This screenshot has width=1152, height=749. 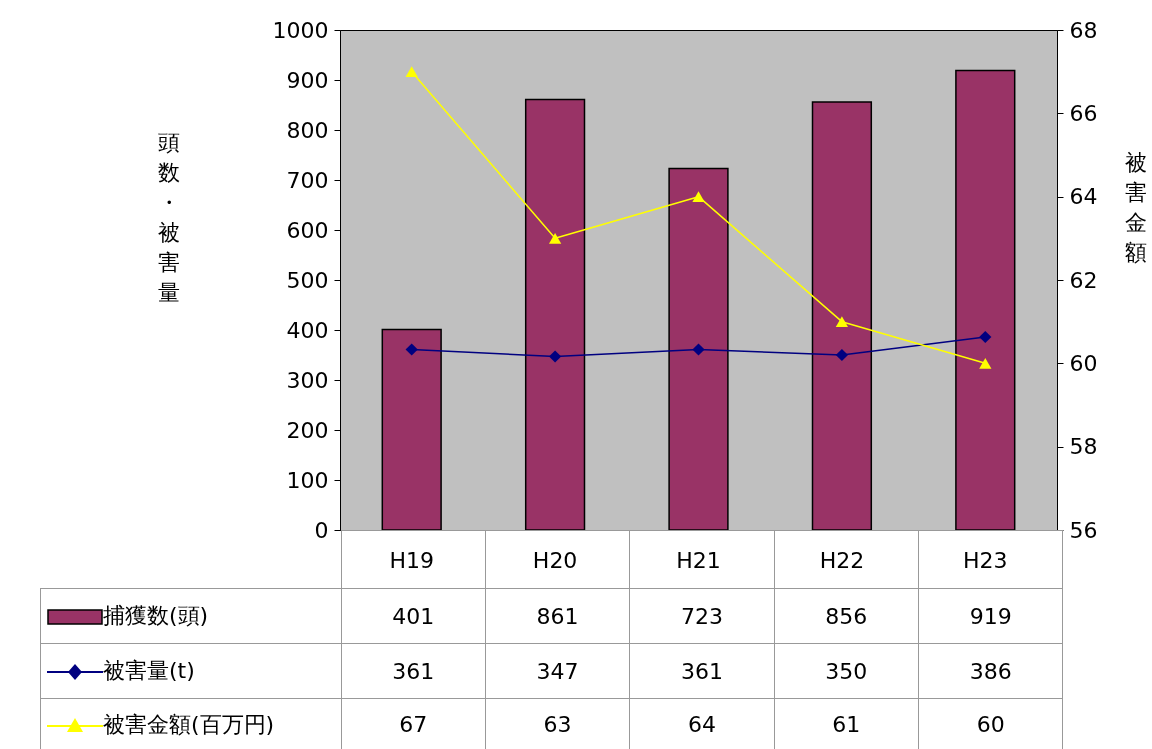 What do you see at coordinates (307, 130) in the screenshot?
I see `y-tick-label: 800` at bounding box center [307, 130].